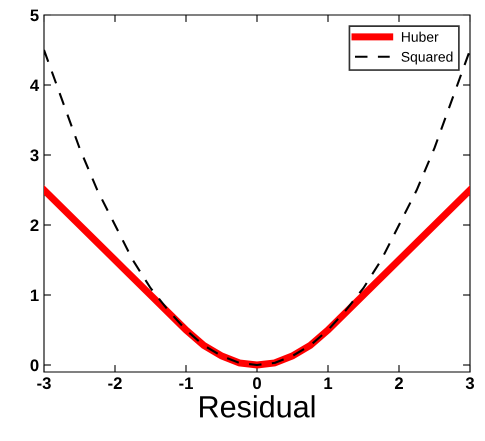  What do you see at coordinates (328, 383) in the screenshot?
I see `x-tick-label: 1` at bounding box center [328, 383].